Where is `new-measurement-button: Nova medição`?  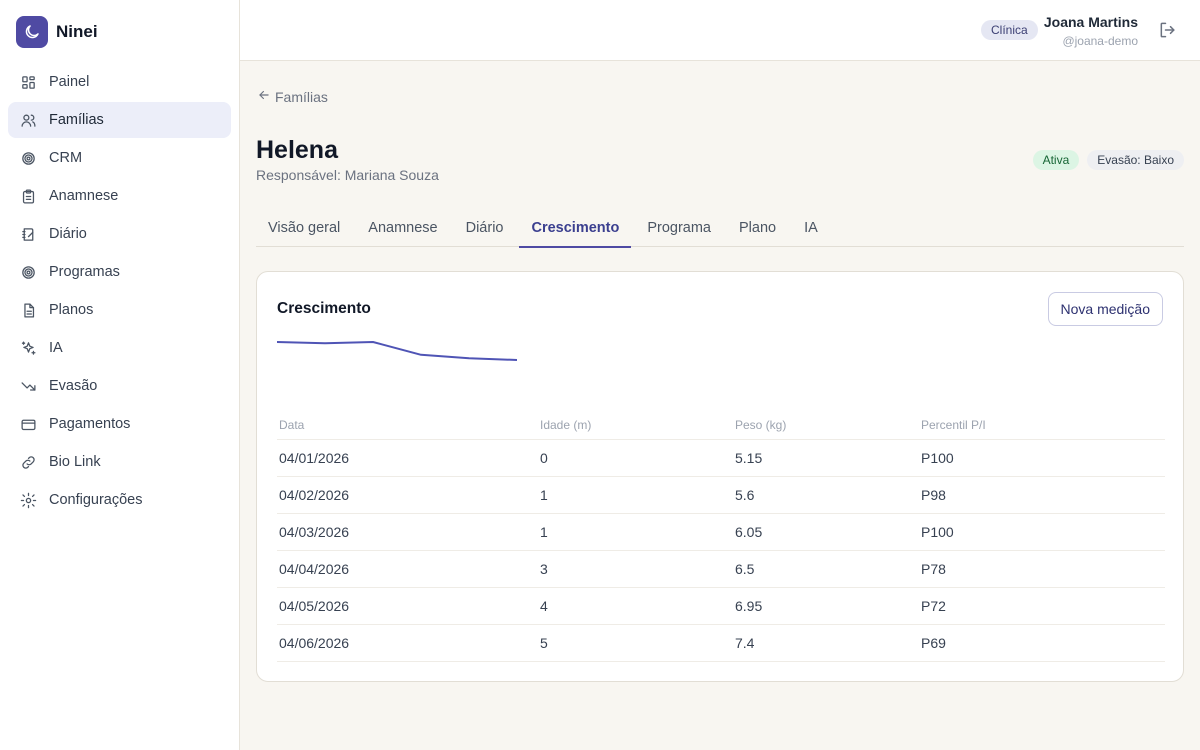 new-measurement-button: Nova medição is located at coordinates (1105, 309).